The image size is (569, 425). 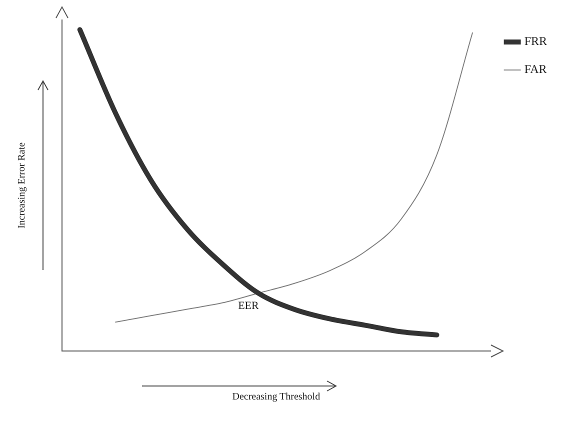 I want to click on legend-label: FAR, so click(x=535, y=69).